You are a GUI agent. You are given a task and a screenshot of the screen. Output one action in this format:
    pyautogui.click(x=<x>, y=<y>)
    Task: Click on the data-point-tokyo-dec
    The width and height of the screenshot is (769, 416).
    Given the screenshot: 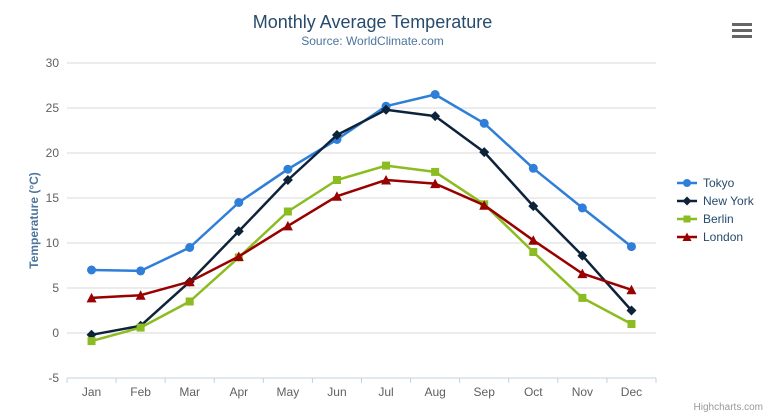 What is the action you would take?
    pyautogui.click(x=631, y=247)
    